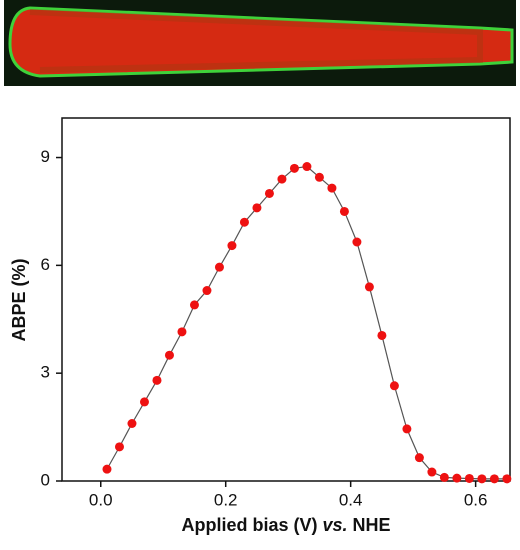 The height and width of the screenshot is (550, 520). Describe the element at coordinates (45, 156) in the screenshot. I see `y-tick-label: 9` at that location.